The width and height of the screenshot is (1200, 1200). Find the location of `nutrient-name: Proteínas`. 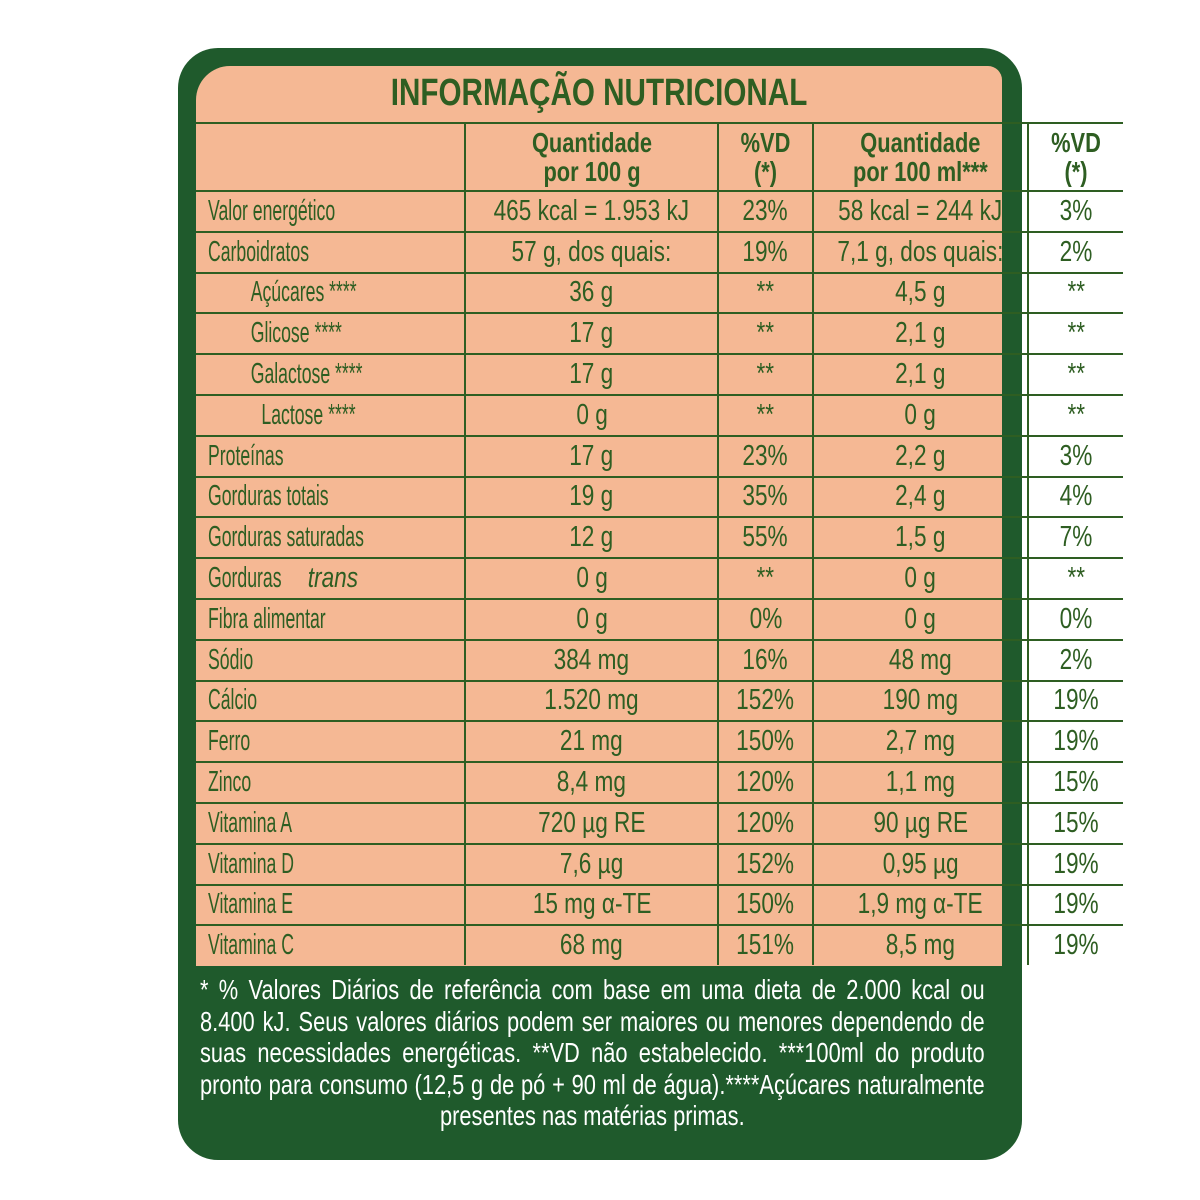

nutrient-name: Proteínas is located at coordinates (256, 456).